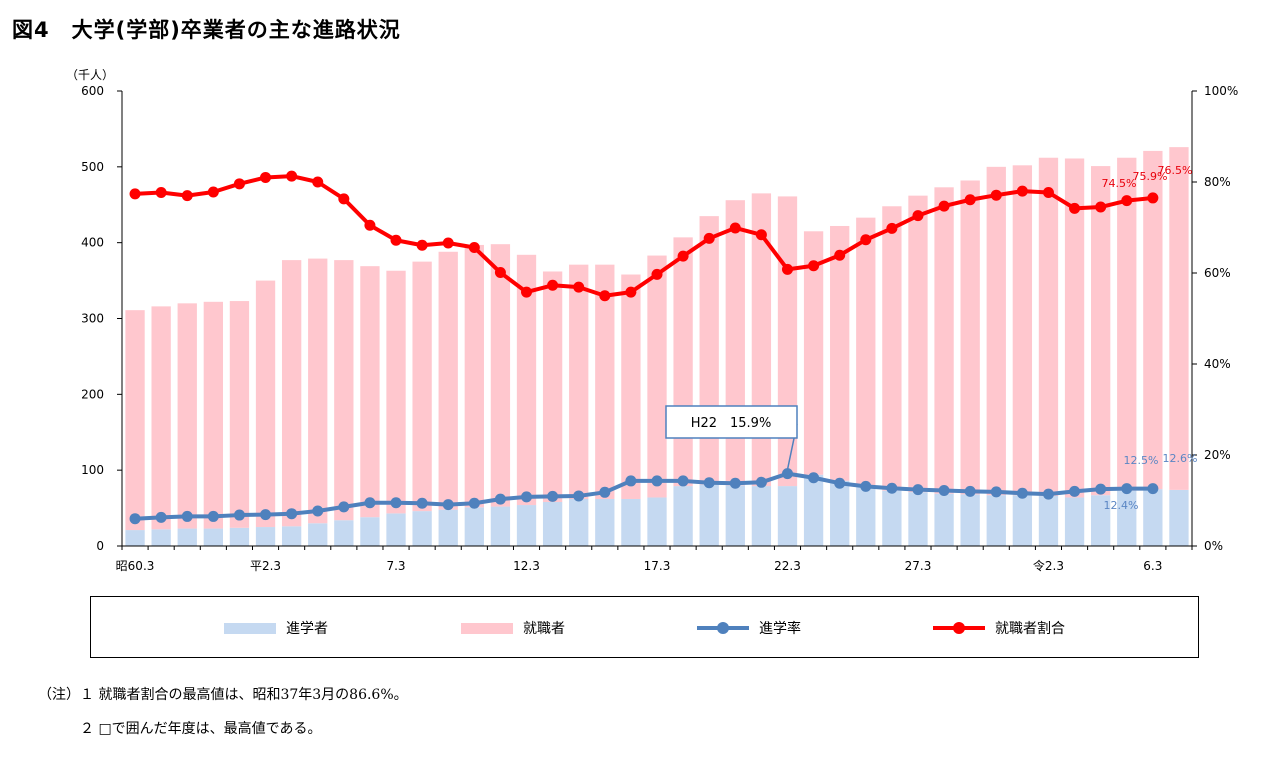 This screenshot has width=1268, height=768. Describe the element at coordinates (780, 629) in the screenshot. I see `legend-label-enrollment-rate: 進学率` at that location.